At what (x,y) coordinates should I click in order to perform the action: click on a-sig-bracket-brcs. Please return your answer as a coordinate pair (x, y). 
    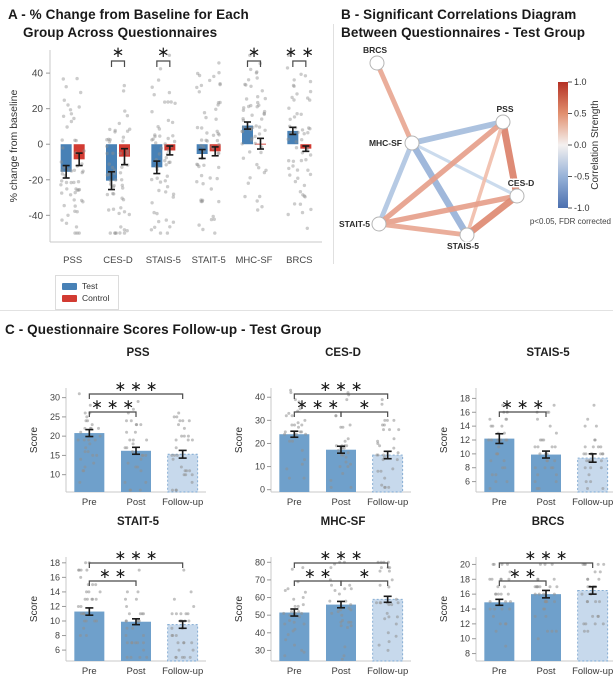
    Looking at the image, I should click on (299, 63).